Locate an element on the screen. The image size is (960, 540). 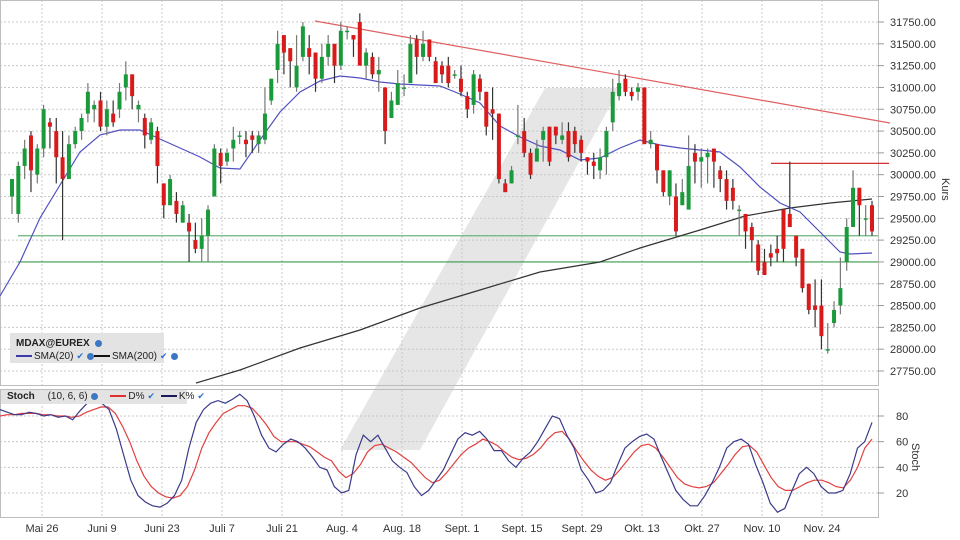
d-swatch is located at coordinates (118, 396).